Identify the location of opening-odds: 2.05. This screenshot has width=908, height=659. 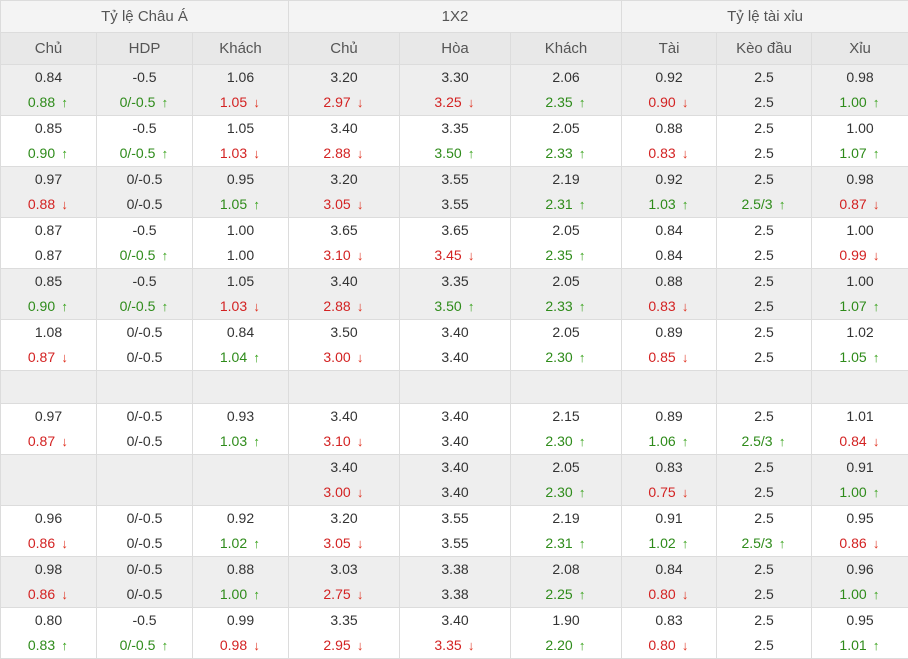
(566, 281).